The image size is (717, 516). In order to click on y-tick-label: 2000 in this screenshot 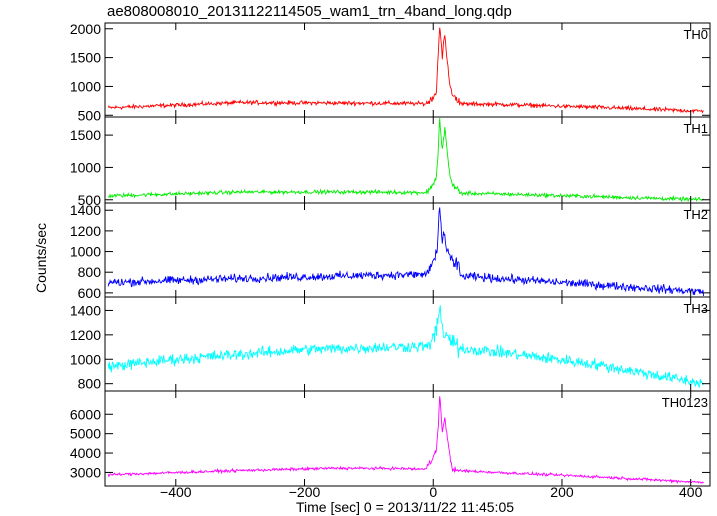, I will do `click(85, 29)`.